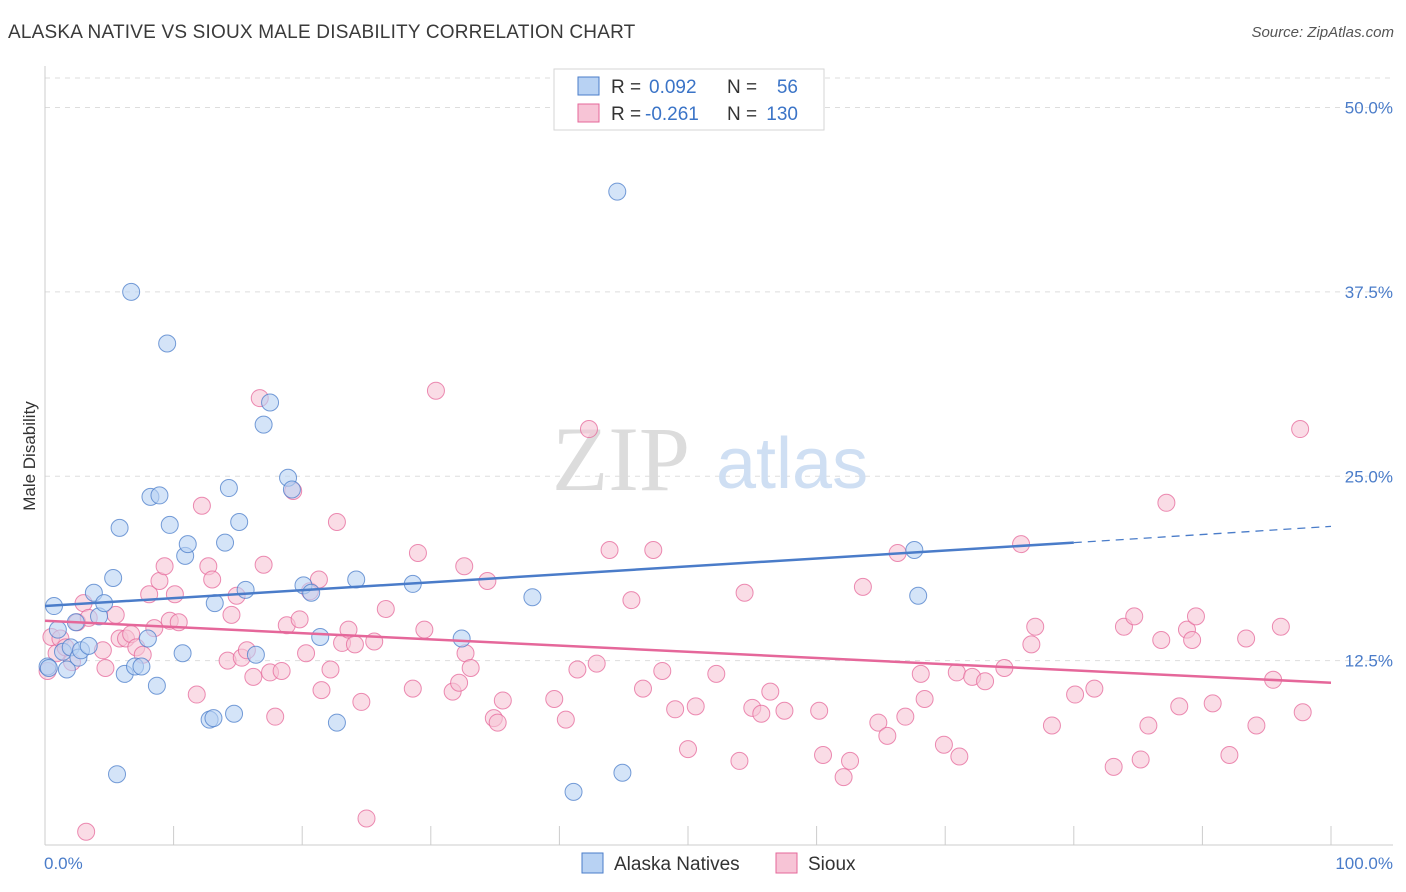  Describe the element at coordinates (782, 114) in the screenshot. I see `legend-n-value-2: 130` at that location.